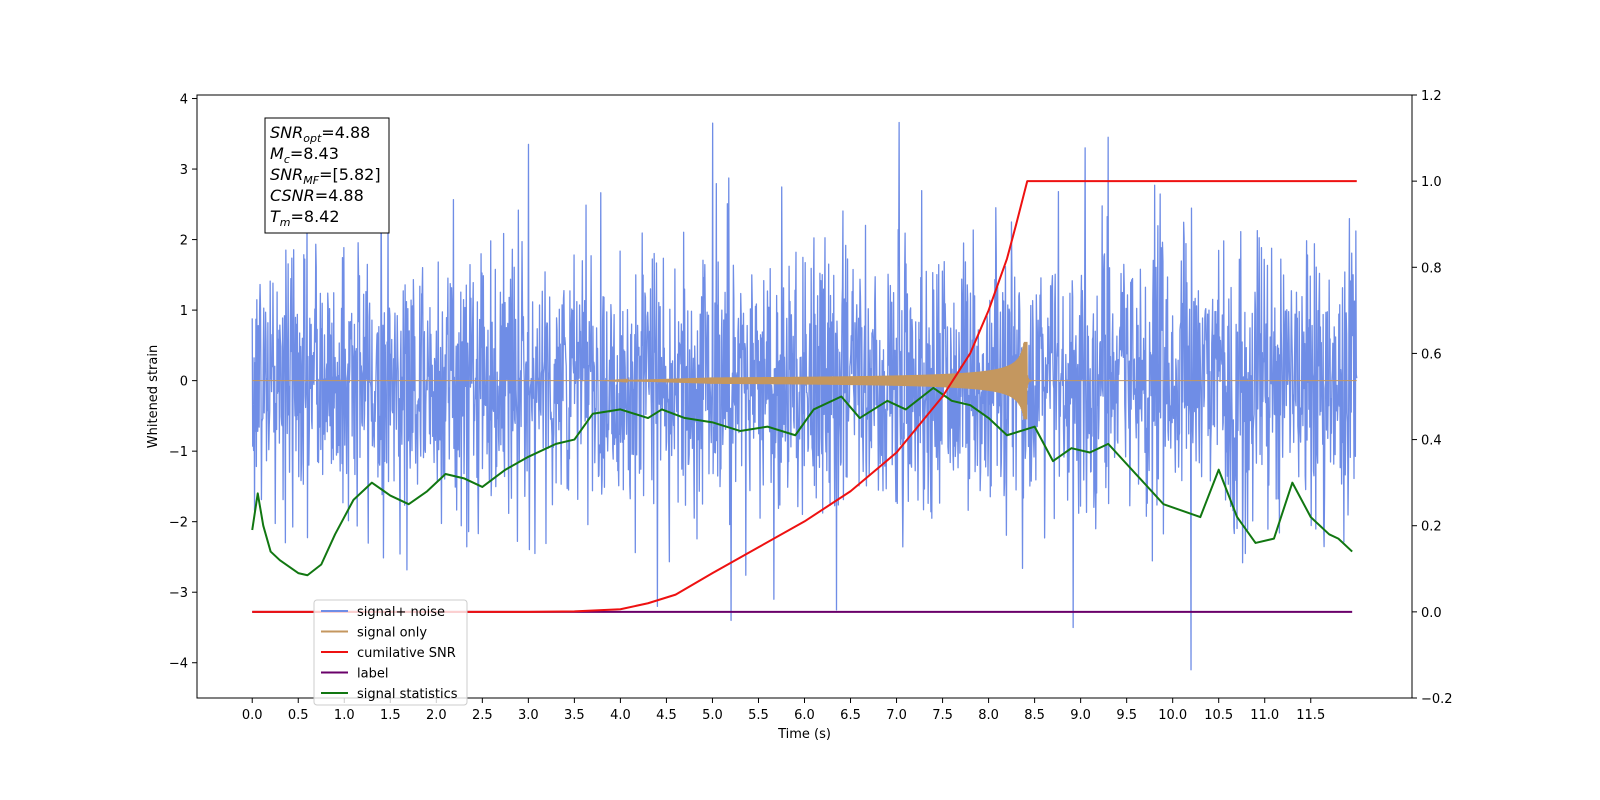 The image size is (1600, 800). I want to click on x-tick-label: 2.5, so click(482, 715).